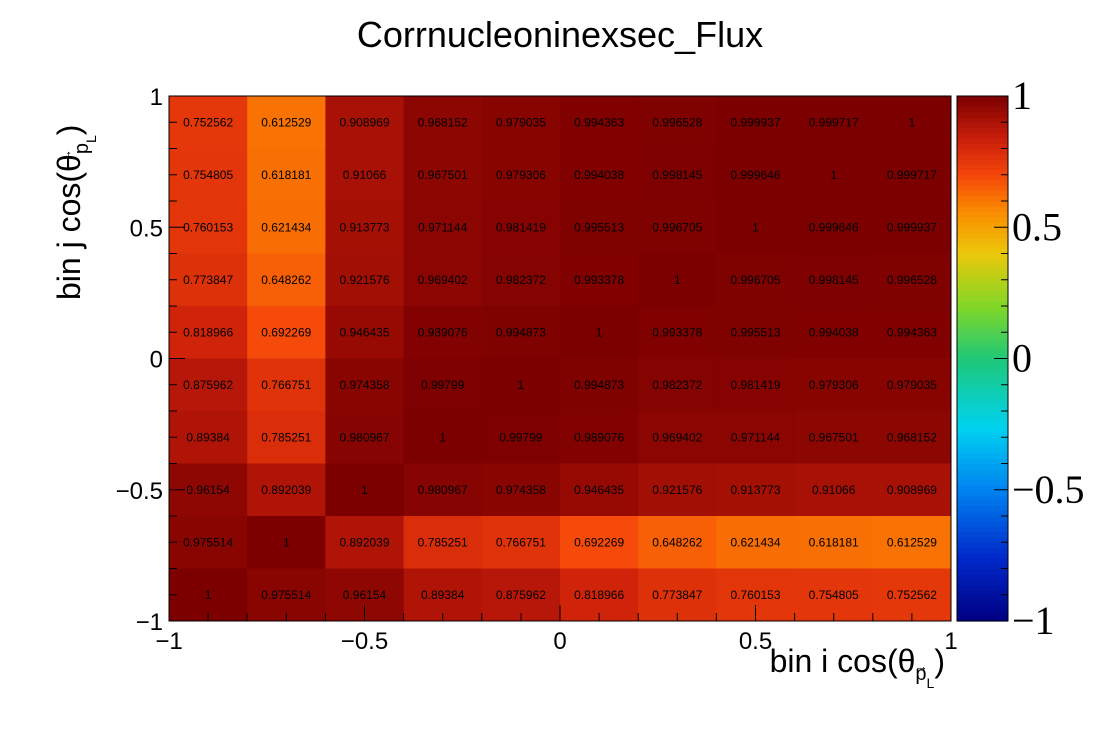 The height and width of the screenshot is (740, 1120). I want to click on cell-value-label: 0.621434, so click(286, 227).